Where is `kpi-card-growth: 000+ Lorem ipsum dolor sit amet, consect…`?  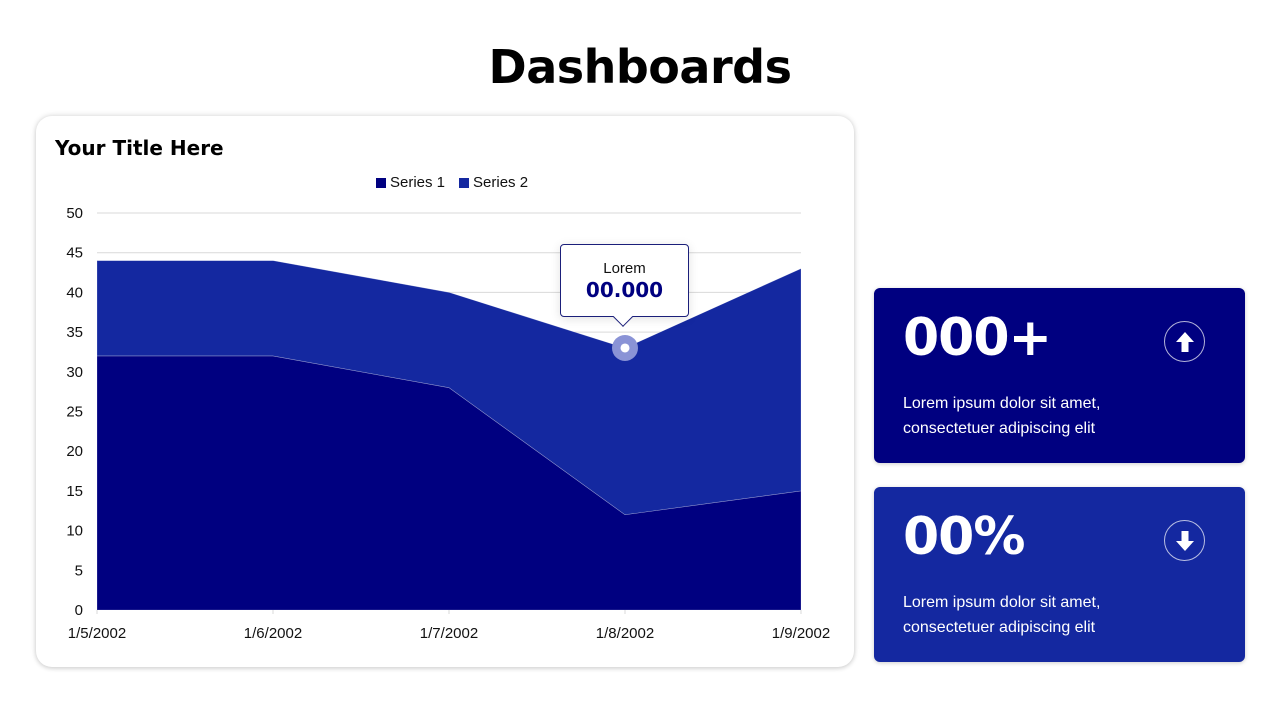 kpi-card-growth: 000+ Lorem ipsum dolor sit amet, consect… is located at coordinates (1059, 375).